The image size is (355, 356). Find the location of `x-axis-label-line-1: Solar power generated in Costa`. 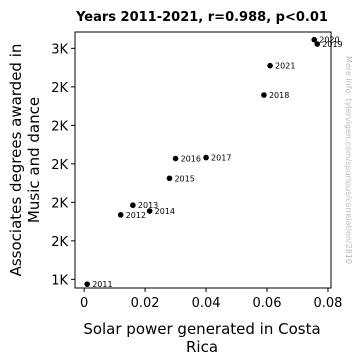

x-axis-label-line-1: Solar power generated in Costa is located at coordinates (201, 329).